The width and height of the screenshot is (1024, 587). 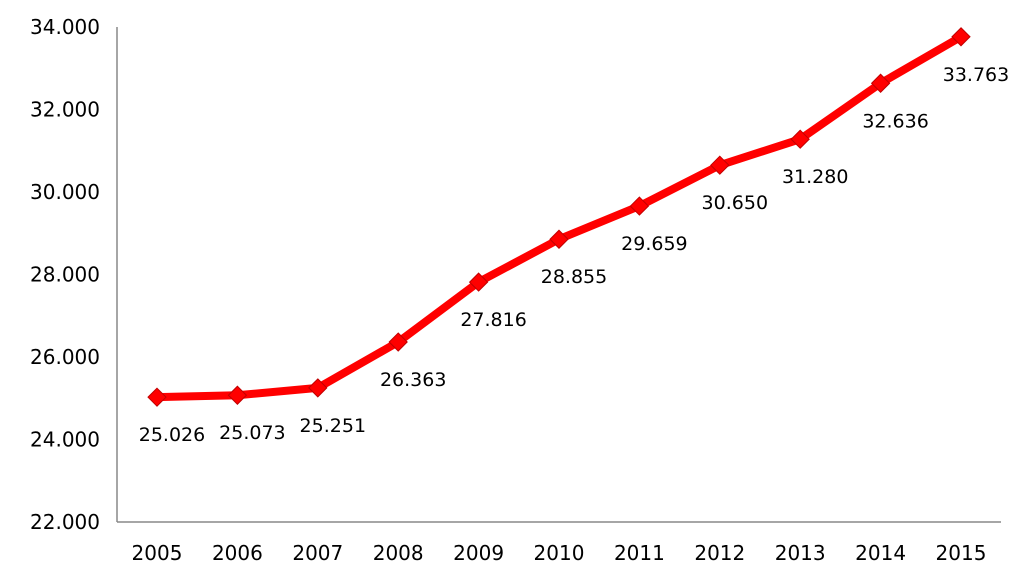 I want to click on data-label: 25.251, so click(x=333, y=426).